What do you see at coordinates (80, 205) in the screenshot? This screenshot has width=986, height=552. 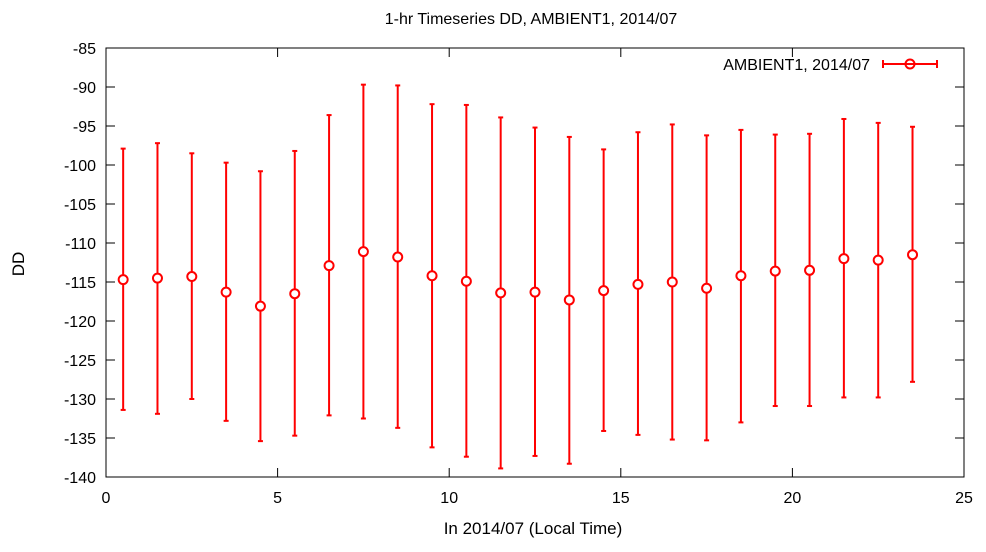 I see `y-tick-label: -105` at bounding box center [80, 205].